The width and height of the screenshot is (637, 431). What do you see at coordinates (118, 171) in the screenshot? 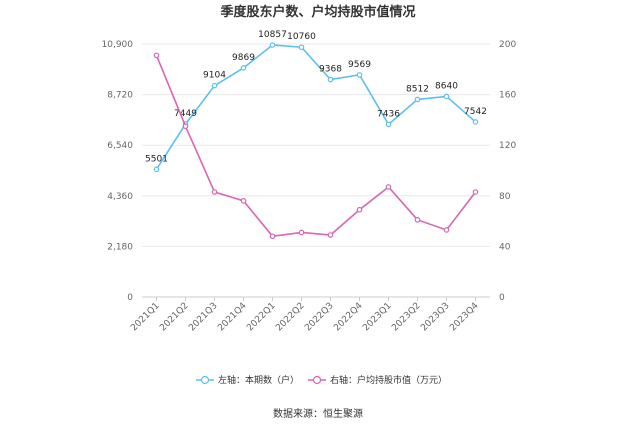
I see `left-axis-ticks: 0 2,180 4,360 6,540 8,720 10,900` at bounding box center [118, 171].